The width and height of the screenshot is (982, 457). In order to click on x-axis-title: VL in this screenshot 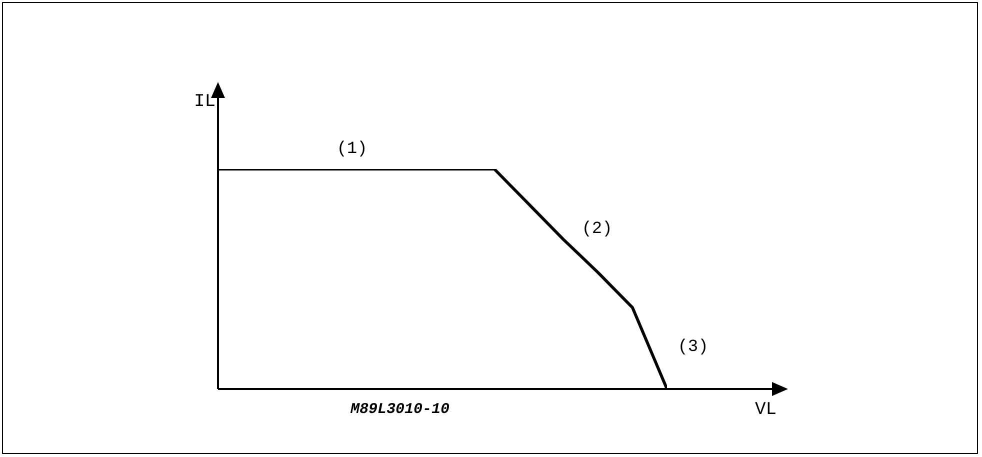, I will do `click(766, 410)`.